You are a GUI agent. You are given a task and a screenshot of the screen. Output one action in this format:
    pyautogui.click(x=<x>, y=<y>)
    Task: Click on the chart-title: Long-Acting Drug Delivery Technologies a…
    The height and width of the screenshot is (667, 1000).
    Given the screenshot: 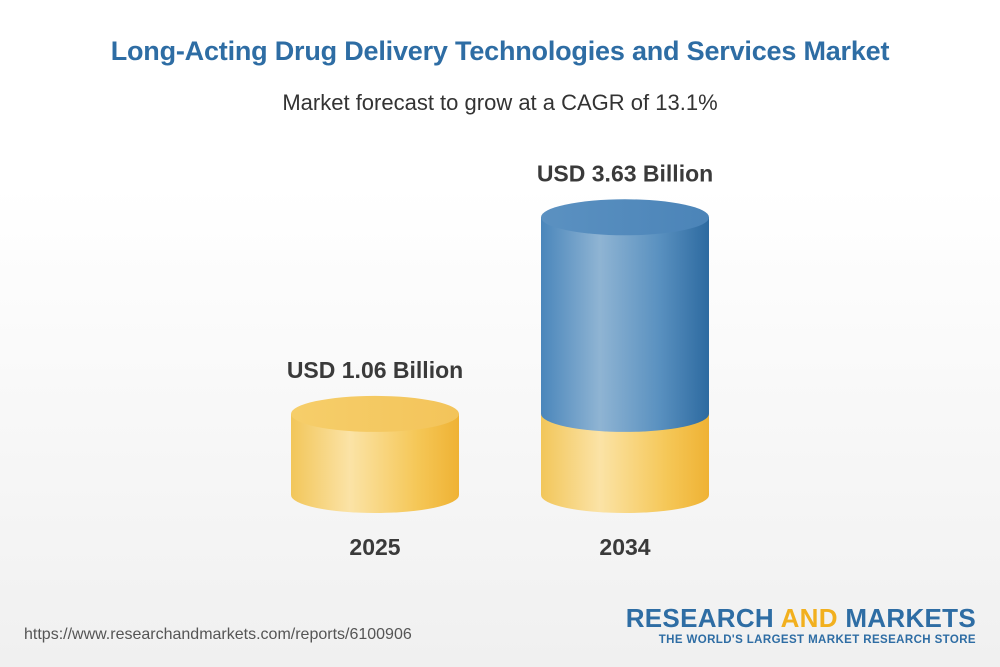 What is the action you would take?
    pyautogui.click(x=500, y=51)
    